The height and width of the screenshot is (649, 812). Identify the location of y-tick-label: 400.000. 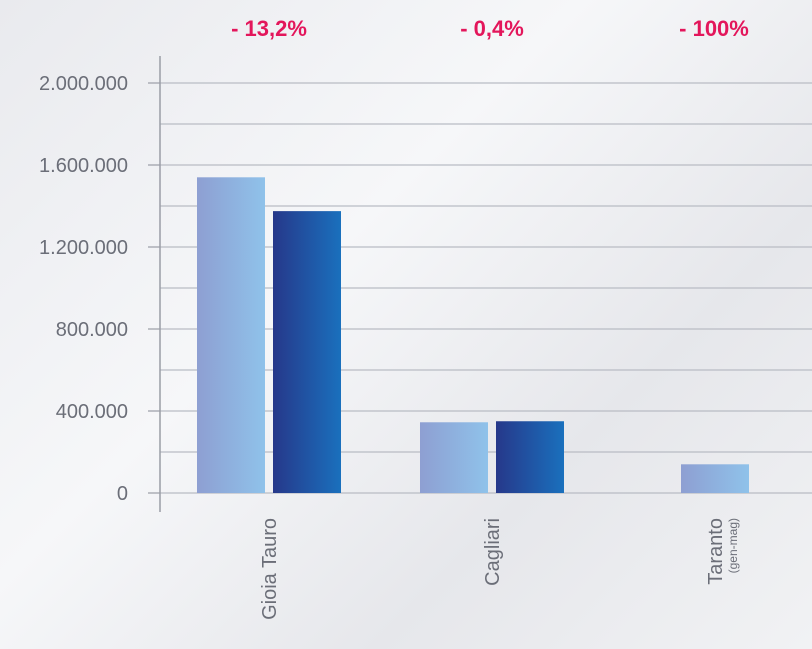
(92, 412).